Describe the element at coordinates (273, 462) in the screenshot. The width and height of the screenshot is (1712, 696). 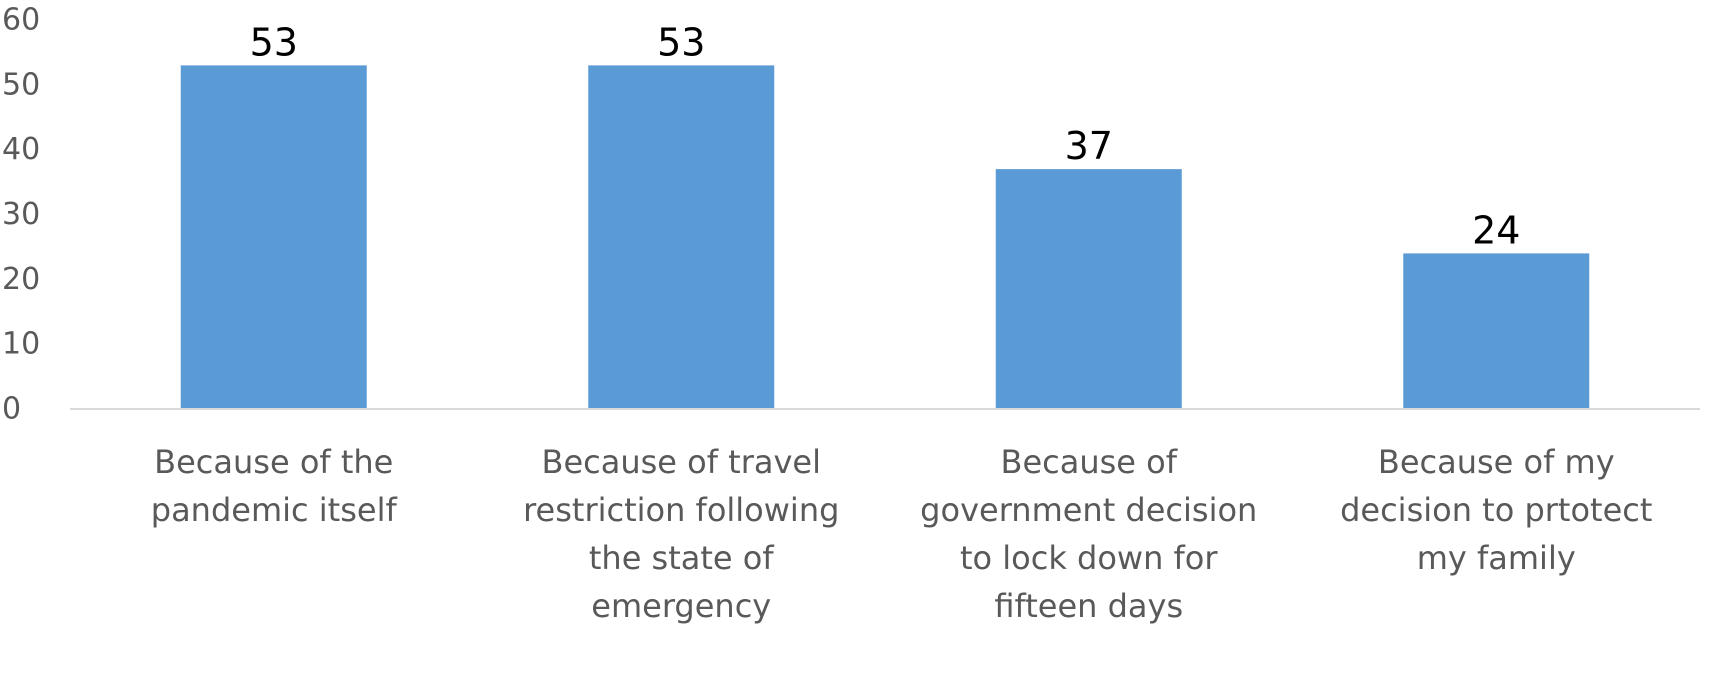
I see `category-label-line: Because of the` at that location.